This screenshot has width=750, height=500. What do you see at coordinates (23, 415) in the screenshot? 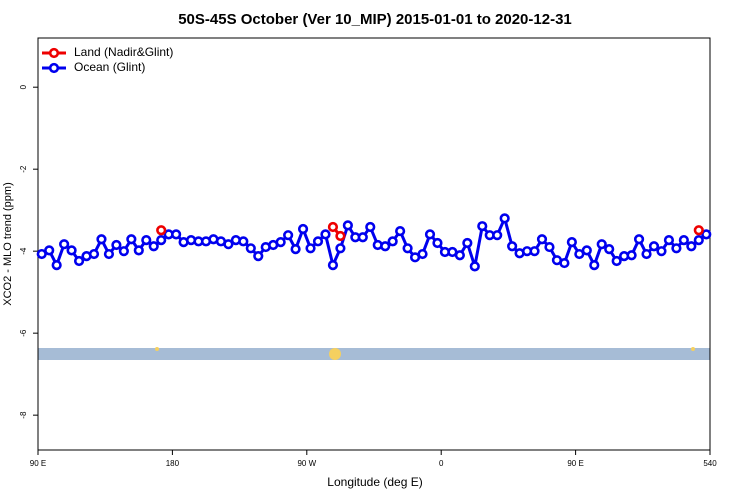
I see `y-tick-label: -8` at bounding box center [23, 415].